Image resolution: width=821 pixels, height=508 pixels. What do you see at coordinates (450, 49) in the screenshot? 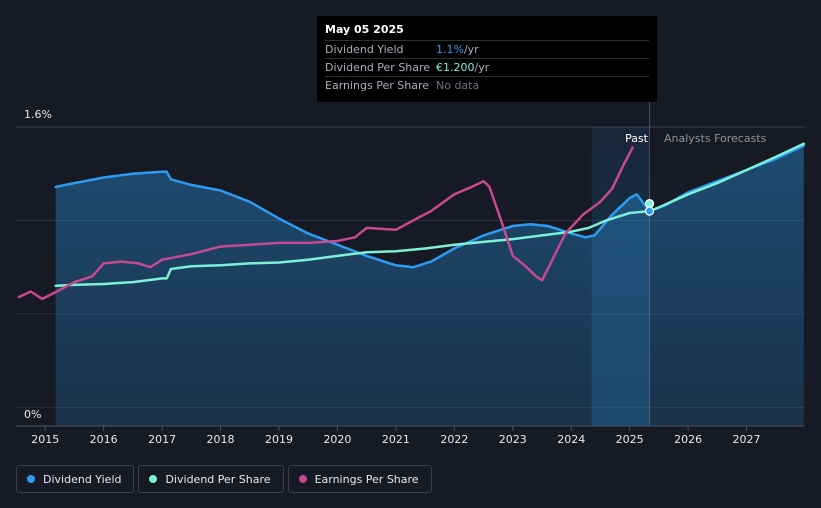
I see `tooltip-row-value: 1.1%` at bounding box center [450, 49].